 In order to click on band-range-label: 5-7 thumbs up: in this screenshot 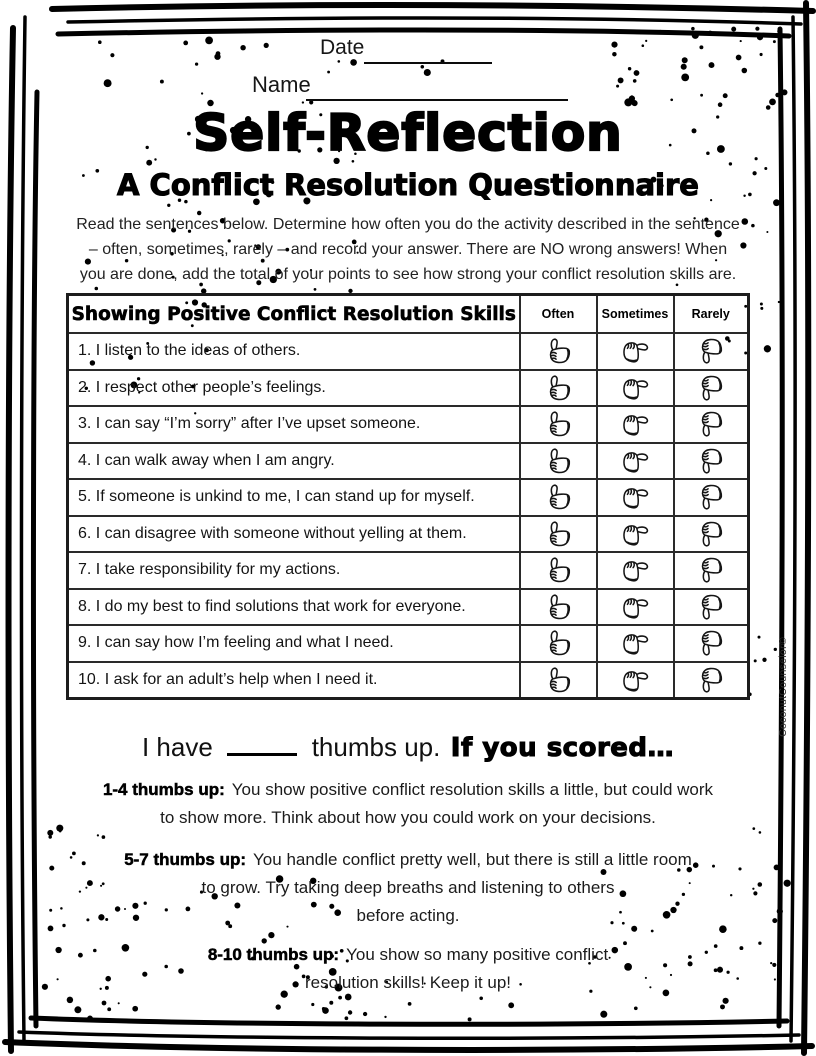, I will do `click(185, 860)`.